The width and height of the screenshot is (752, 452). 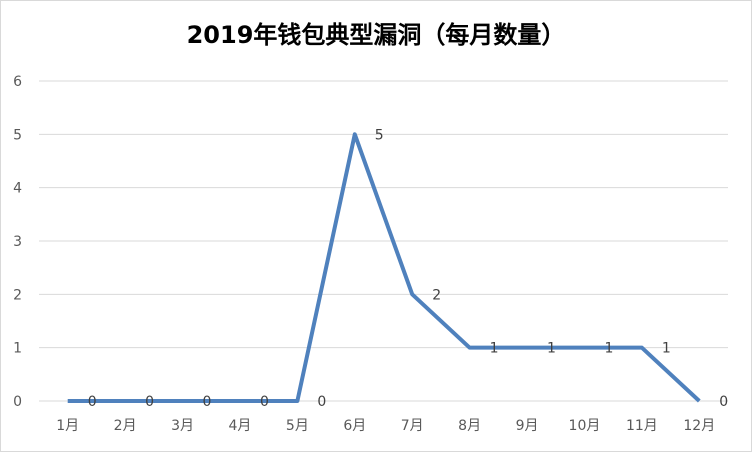 I want to click on y-tick-label: 0, so click(x=17, y=402).